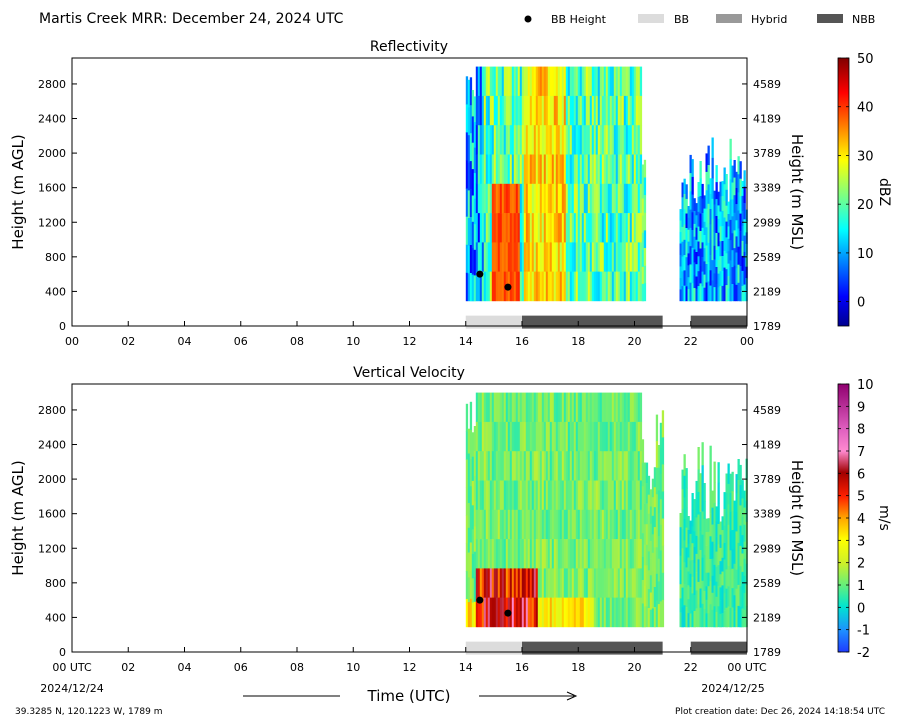 The height and width of the screenshot is (725, 900). I want to click on colorbar-tick-label: 8, so click(861, 430).